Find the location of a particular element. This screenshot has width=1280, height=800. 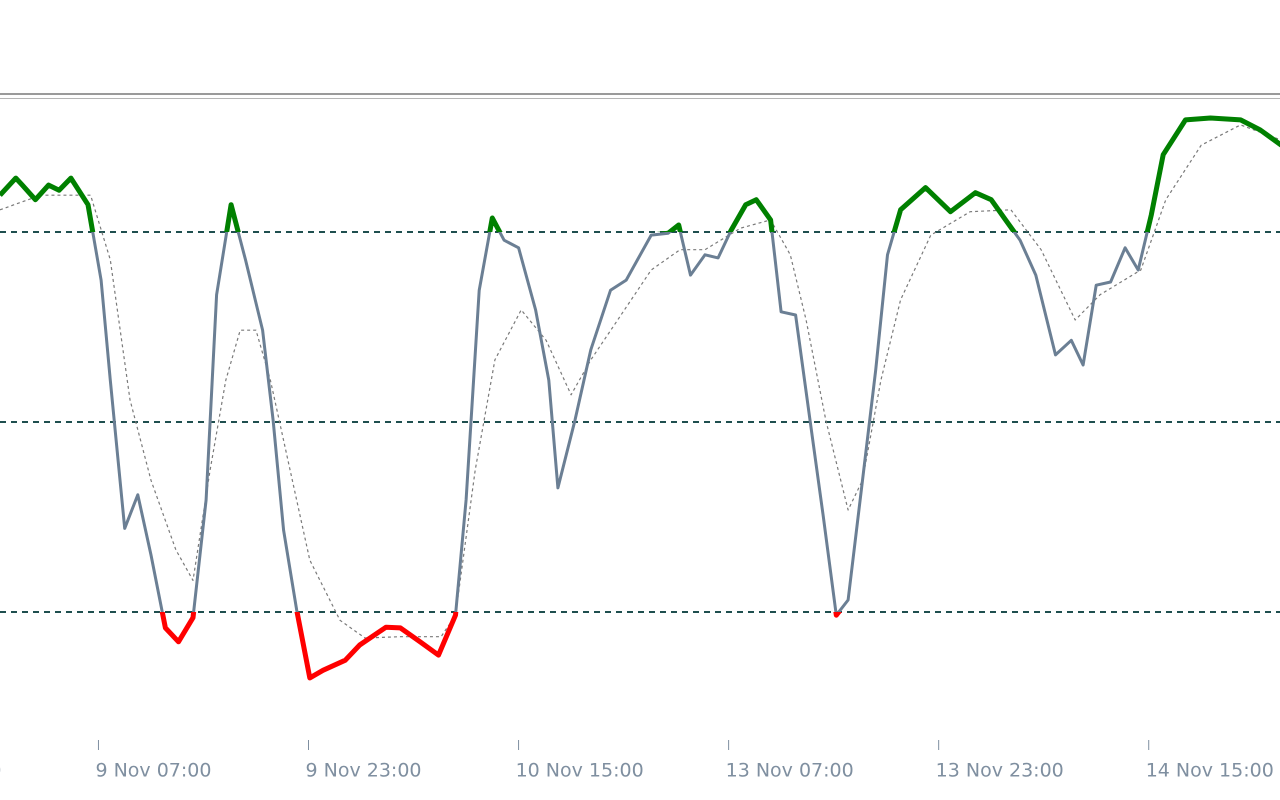

x-tick-label: 8 Nov 15:00 is located at coordinates (0, 771).